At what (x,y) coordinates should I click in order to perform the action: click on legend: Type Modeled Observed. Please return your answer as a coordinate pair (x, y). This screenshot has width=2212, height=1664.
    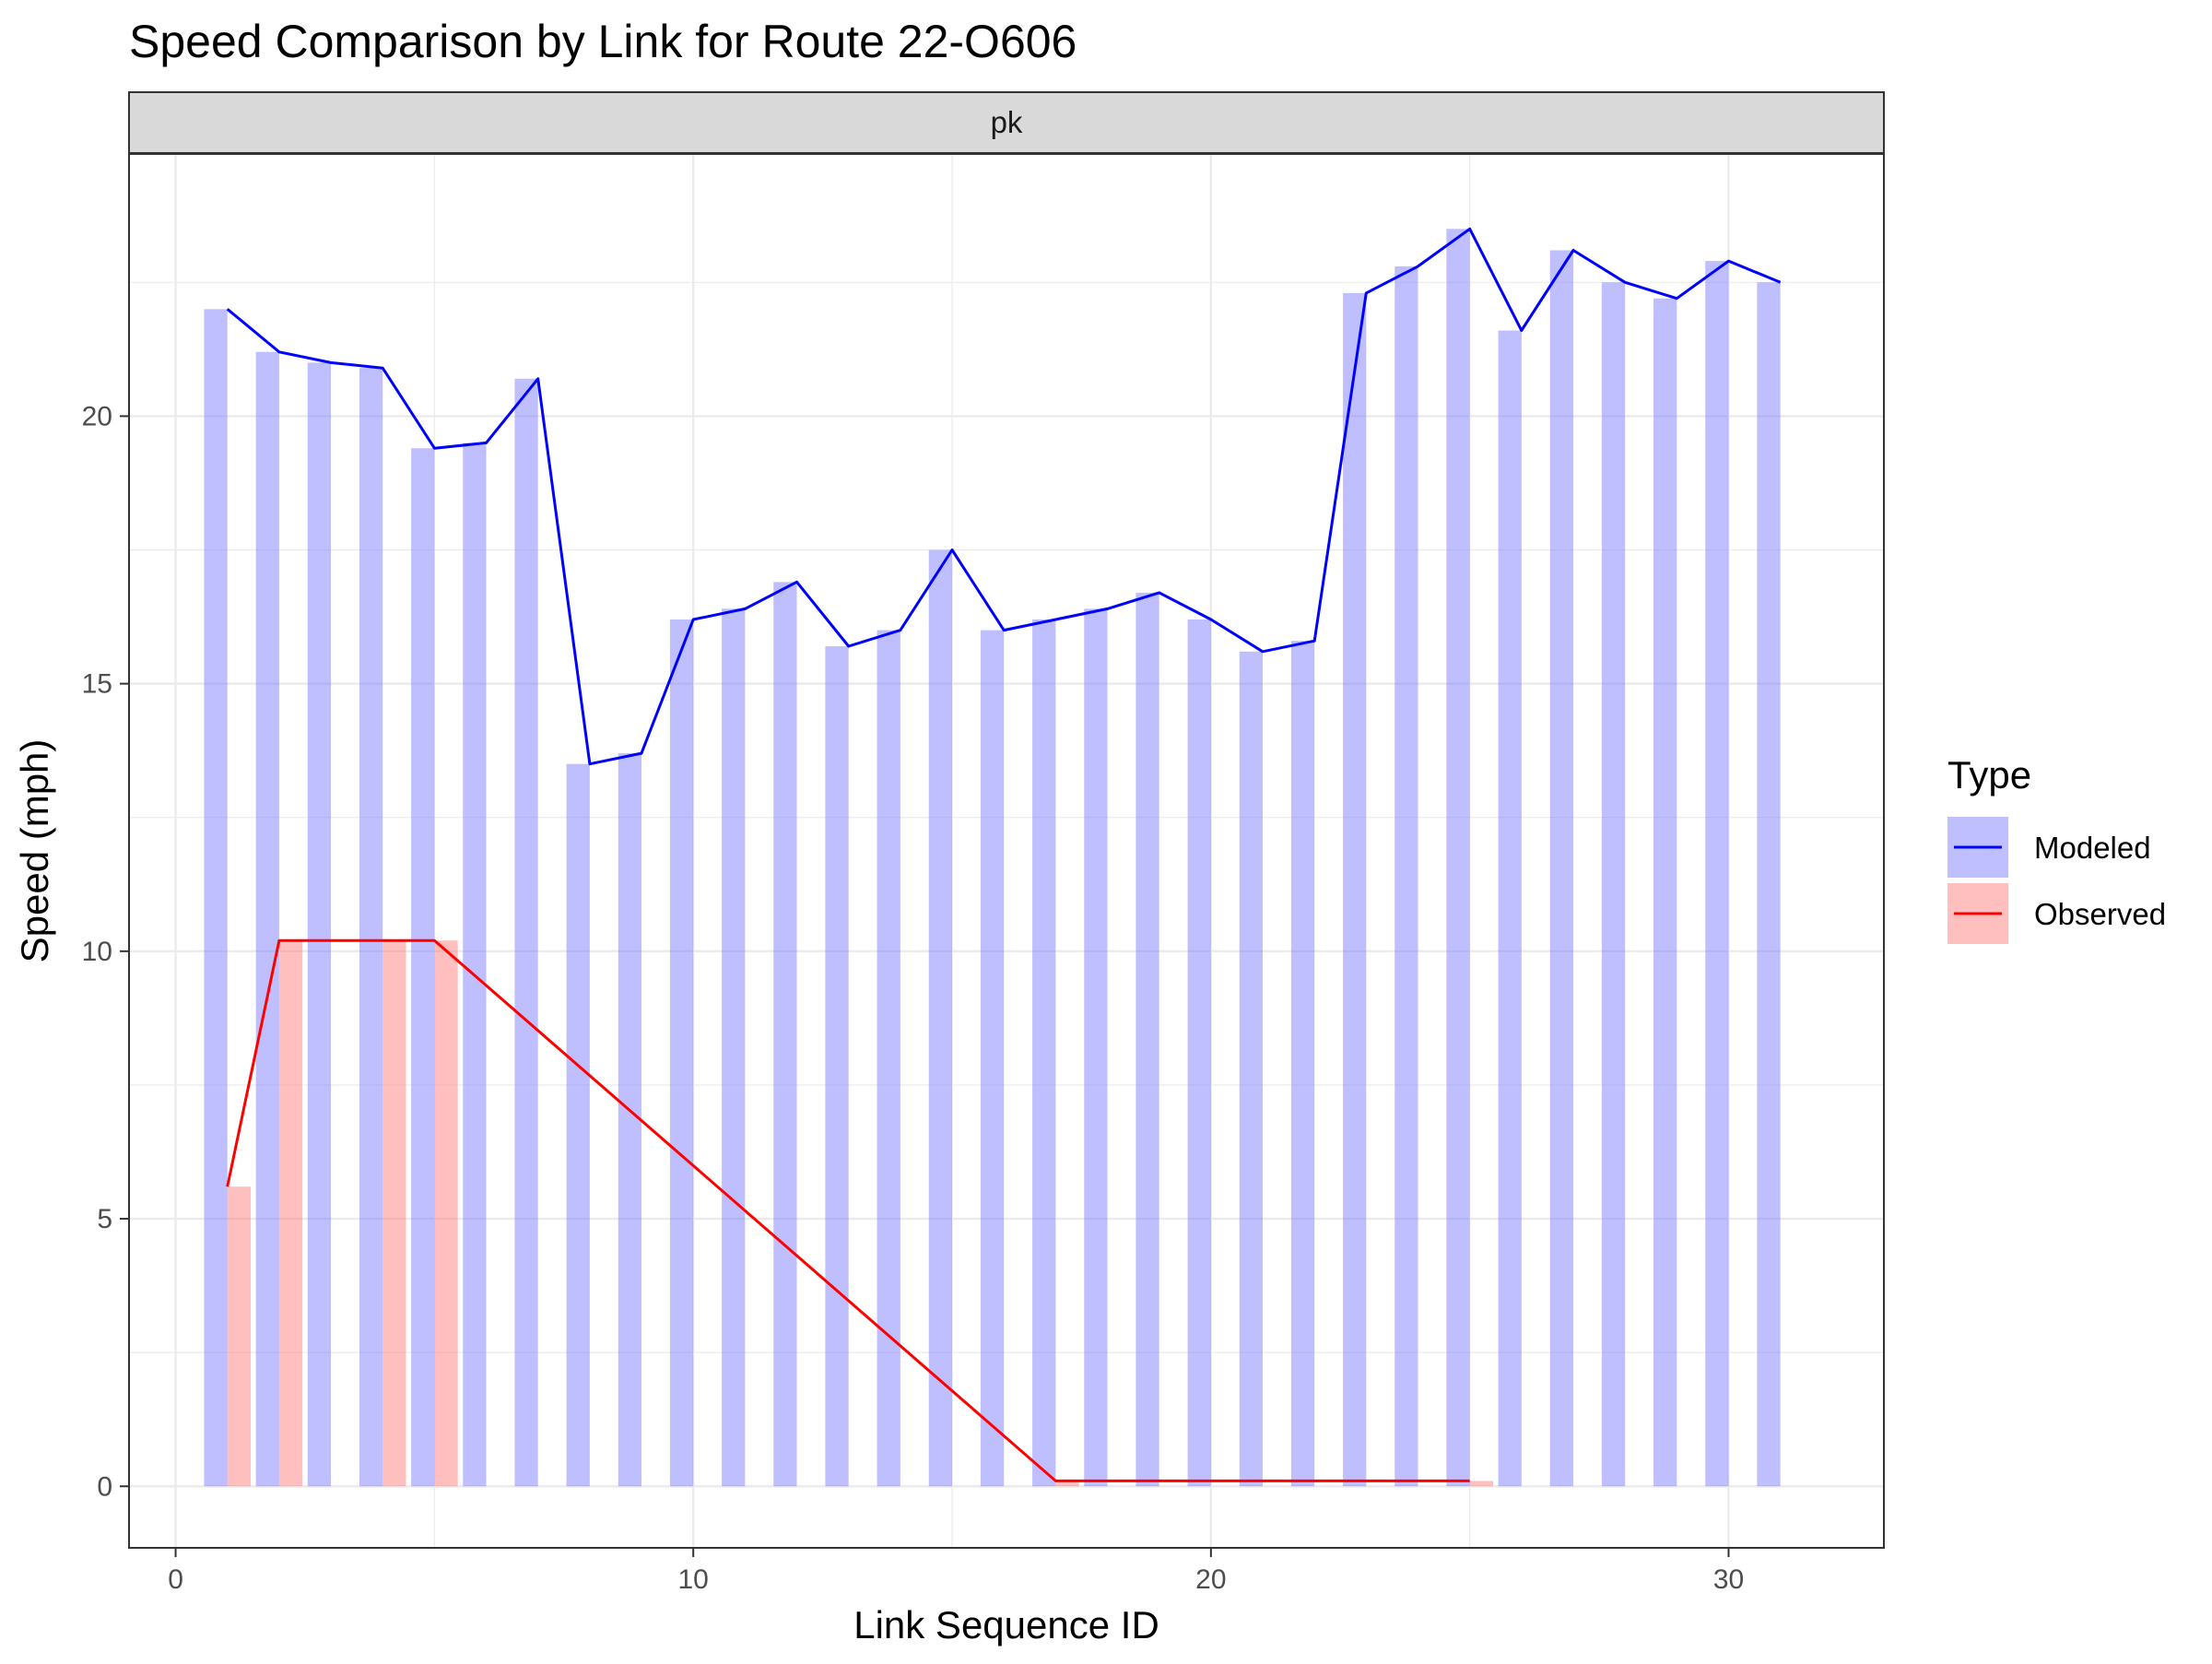
    Looking at the image, I should click on (2056, 848).